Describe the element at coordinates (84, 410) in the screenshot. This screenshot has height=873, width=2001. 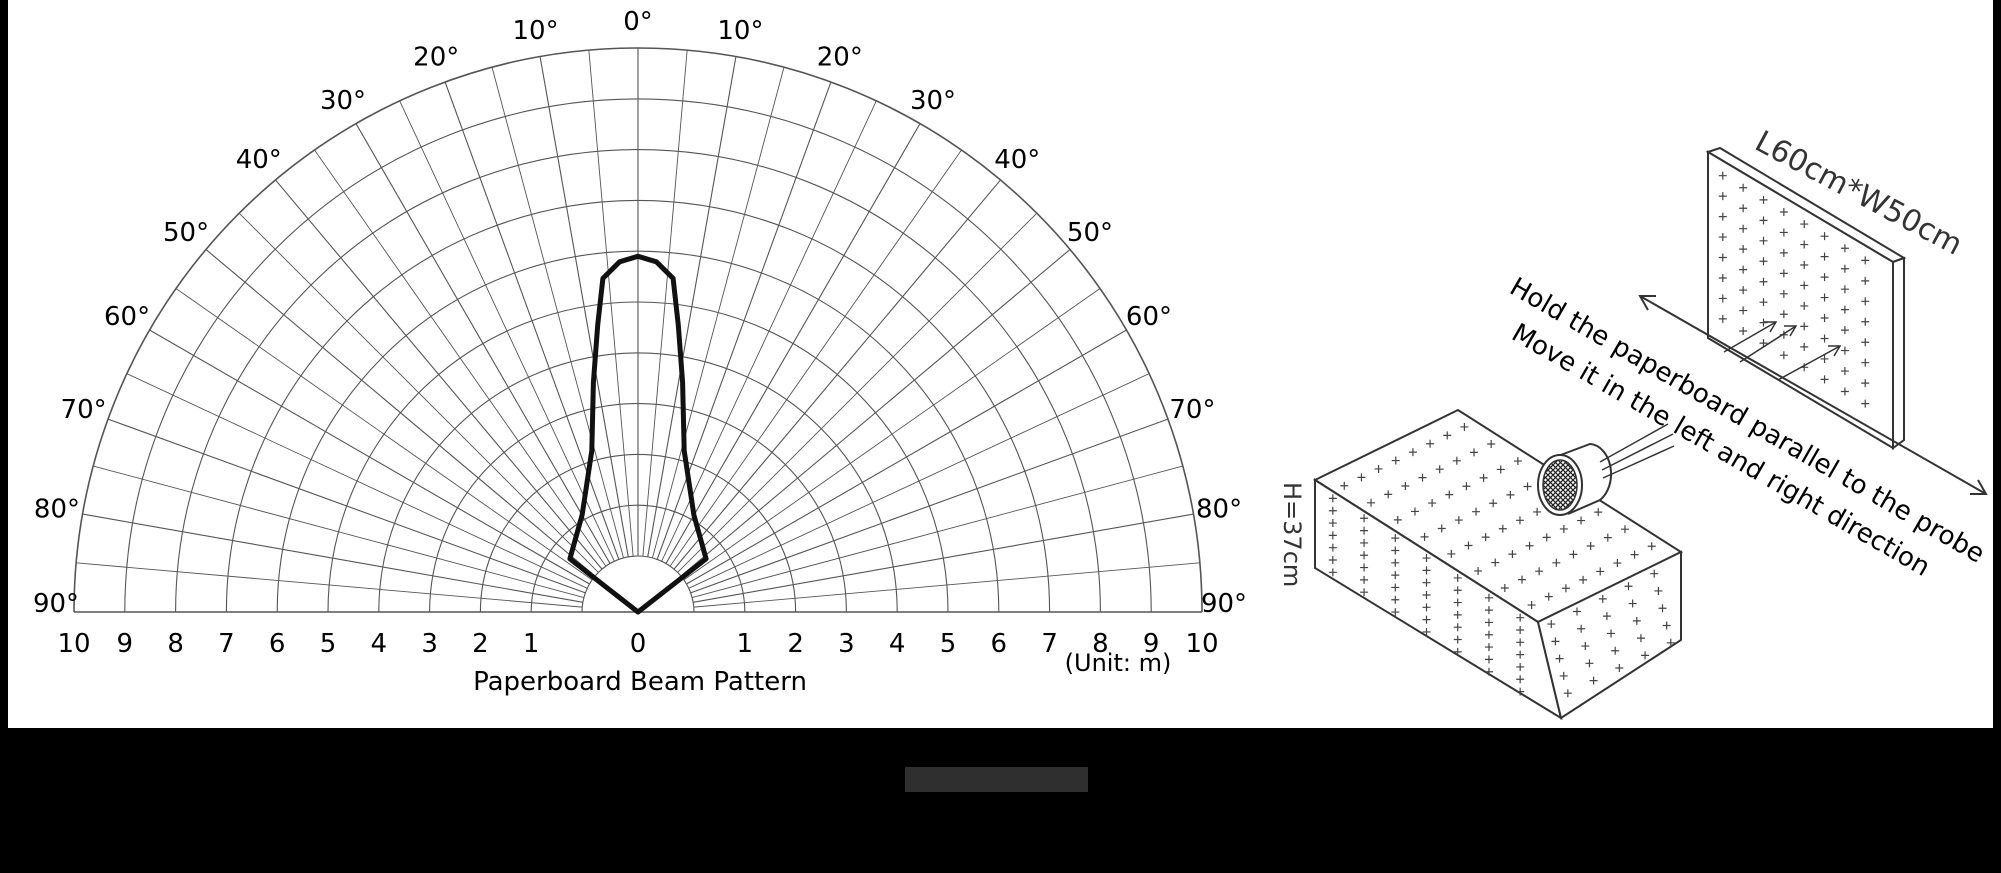
I see `angle-label: 70°` at that location.